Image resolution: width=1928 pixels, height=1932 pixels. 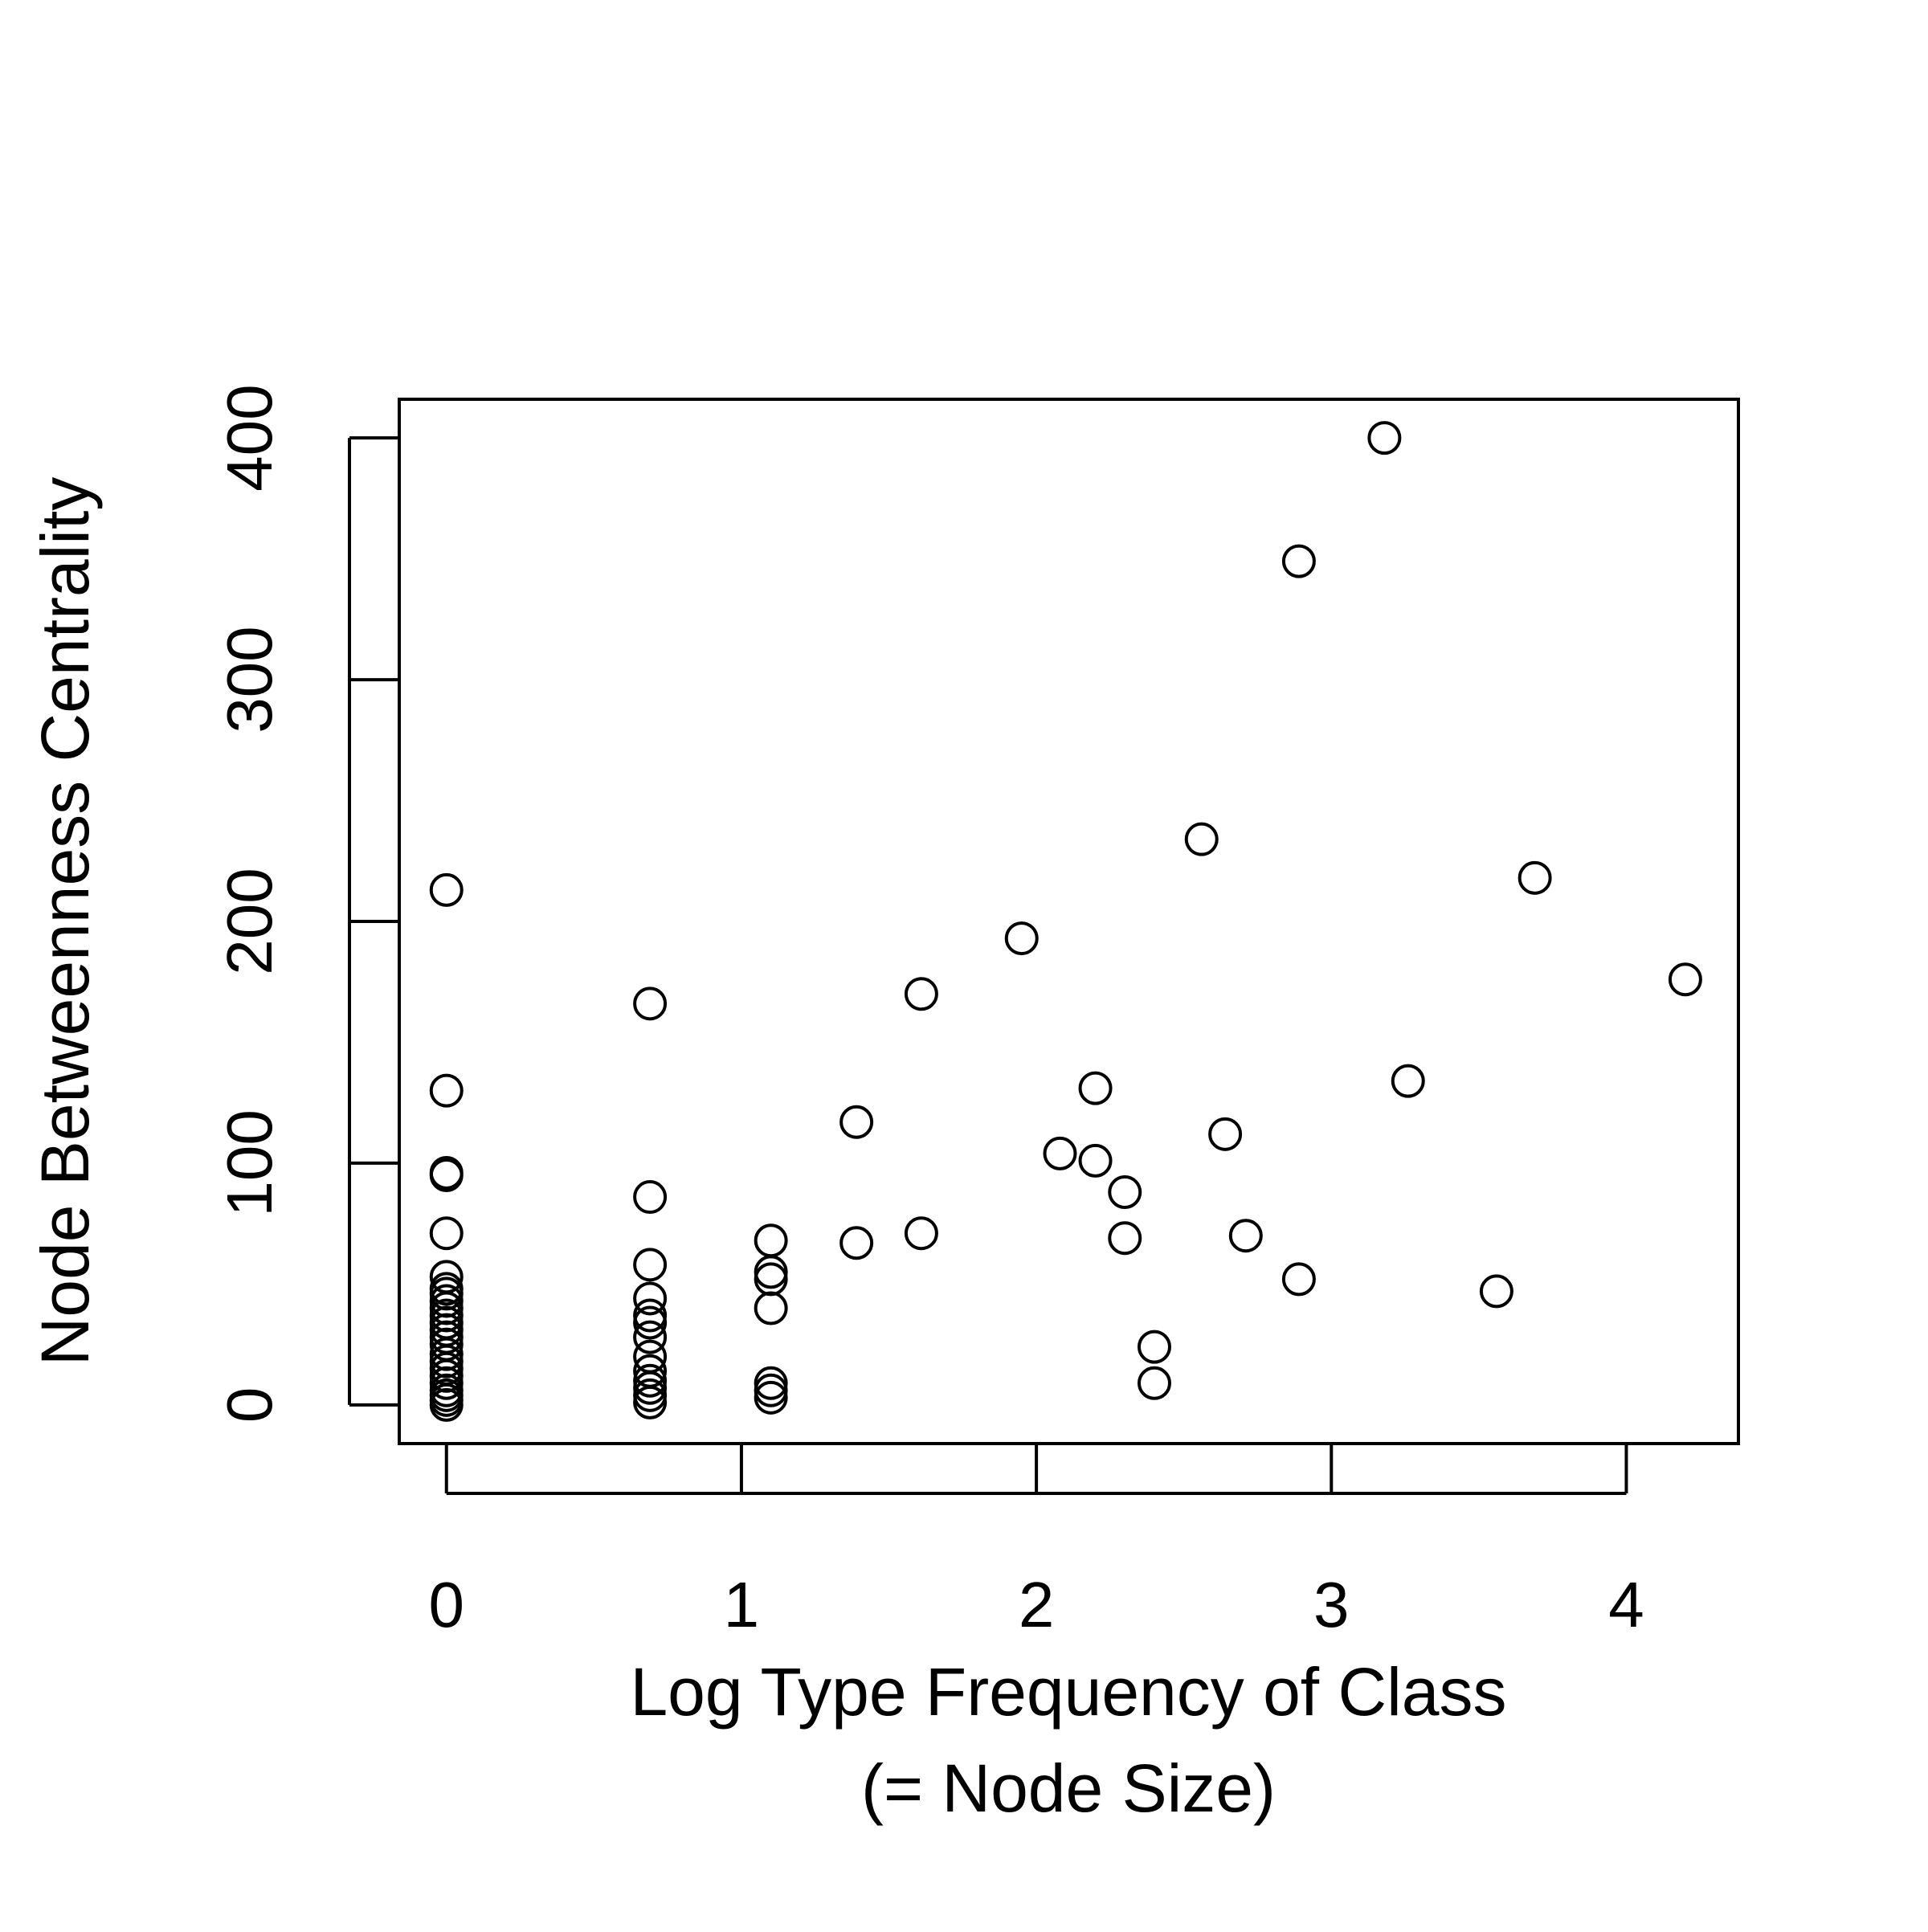 I want to click on y-axis-title: Node Betweenness Centrality, so click(x=65, y=921).